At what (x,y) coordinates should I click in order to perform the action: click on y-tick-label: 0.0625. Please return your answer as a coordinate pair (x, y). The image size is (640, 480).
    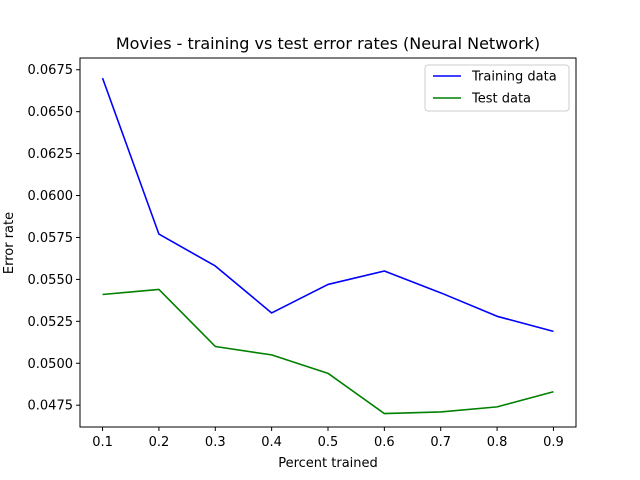
    Looking at the image, I should click on (51, 154).